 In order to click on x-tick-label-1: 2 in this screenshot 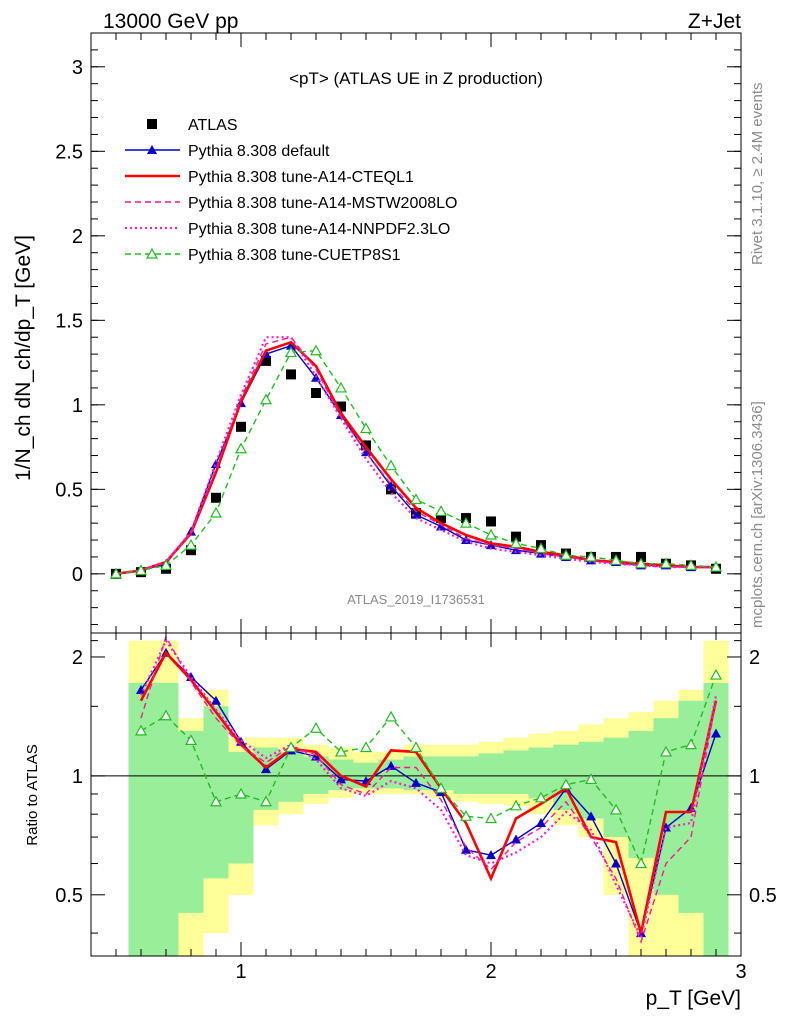, I will do `click(490, 972)`.